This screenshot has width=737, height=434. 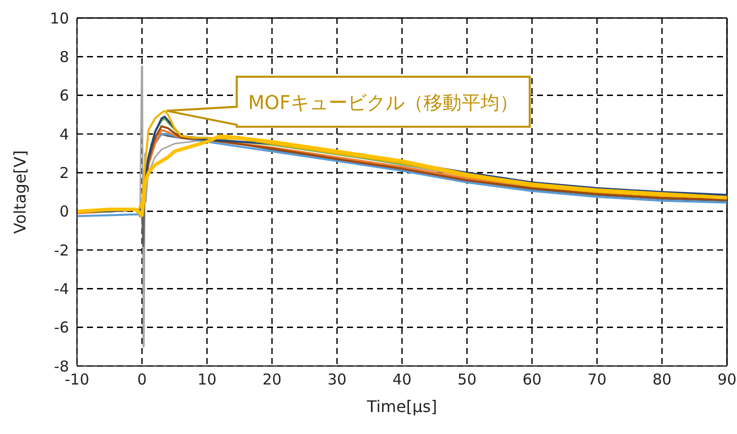 I want to click on y-tick-label: 10, so click(x=59, y=18).